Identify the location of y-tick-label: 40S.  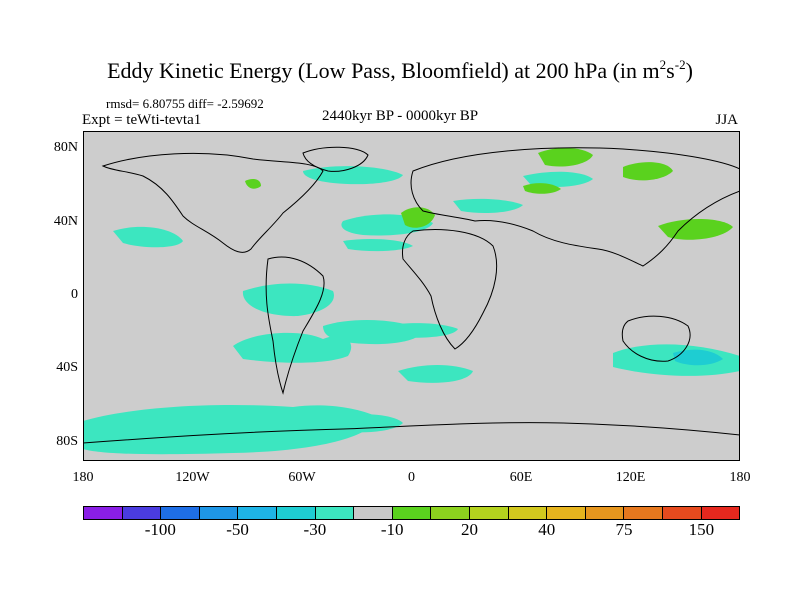
(67, 368).